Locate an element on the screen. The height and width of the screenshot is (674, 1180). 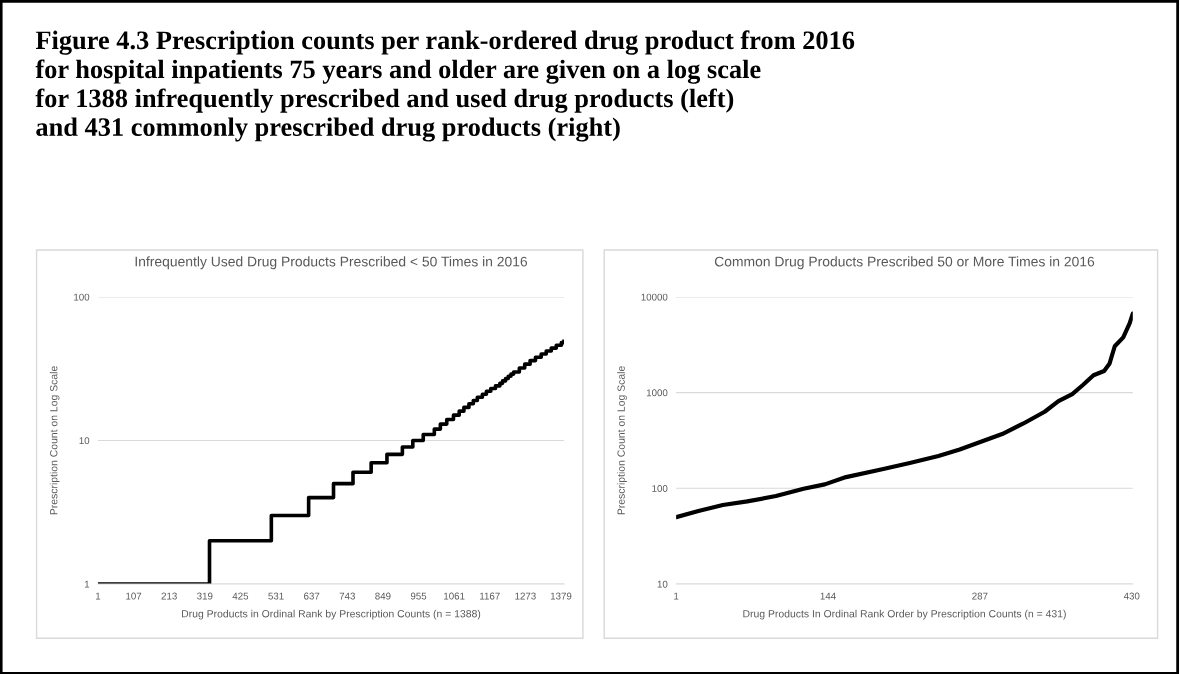
y-tick-label: 1000 is located at coordinates (657, 393).